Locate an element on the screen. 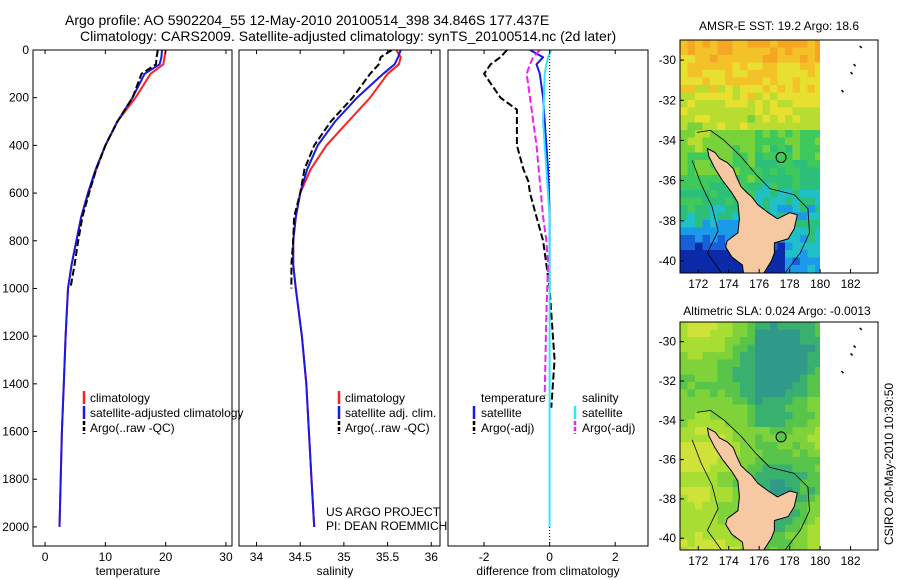  legend-label-sal-satellite: satellite is located at coordinates (602, 413).